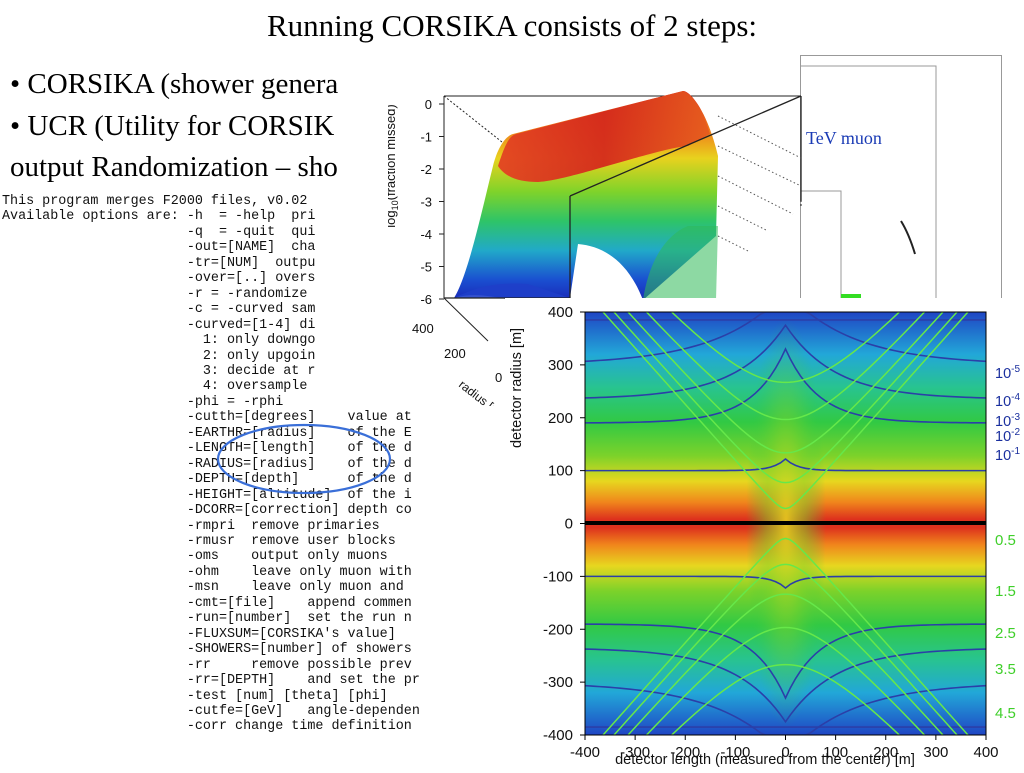  I want to click on y-tick-label: -400, so click(558, 735).